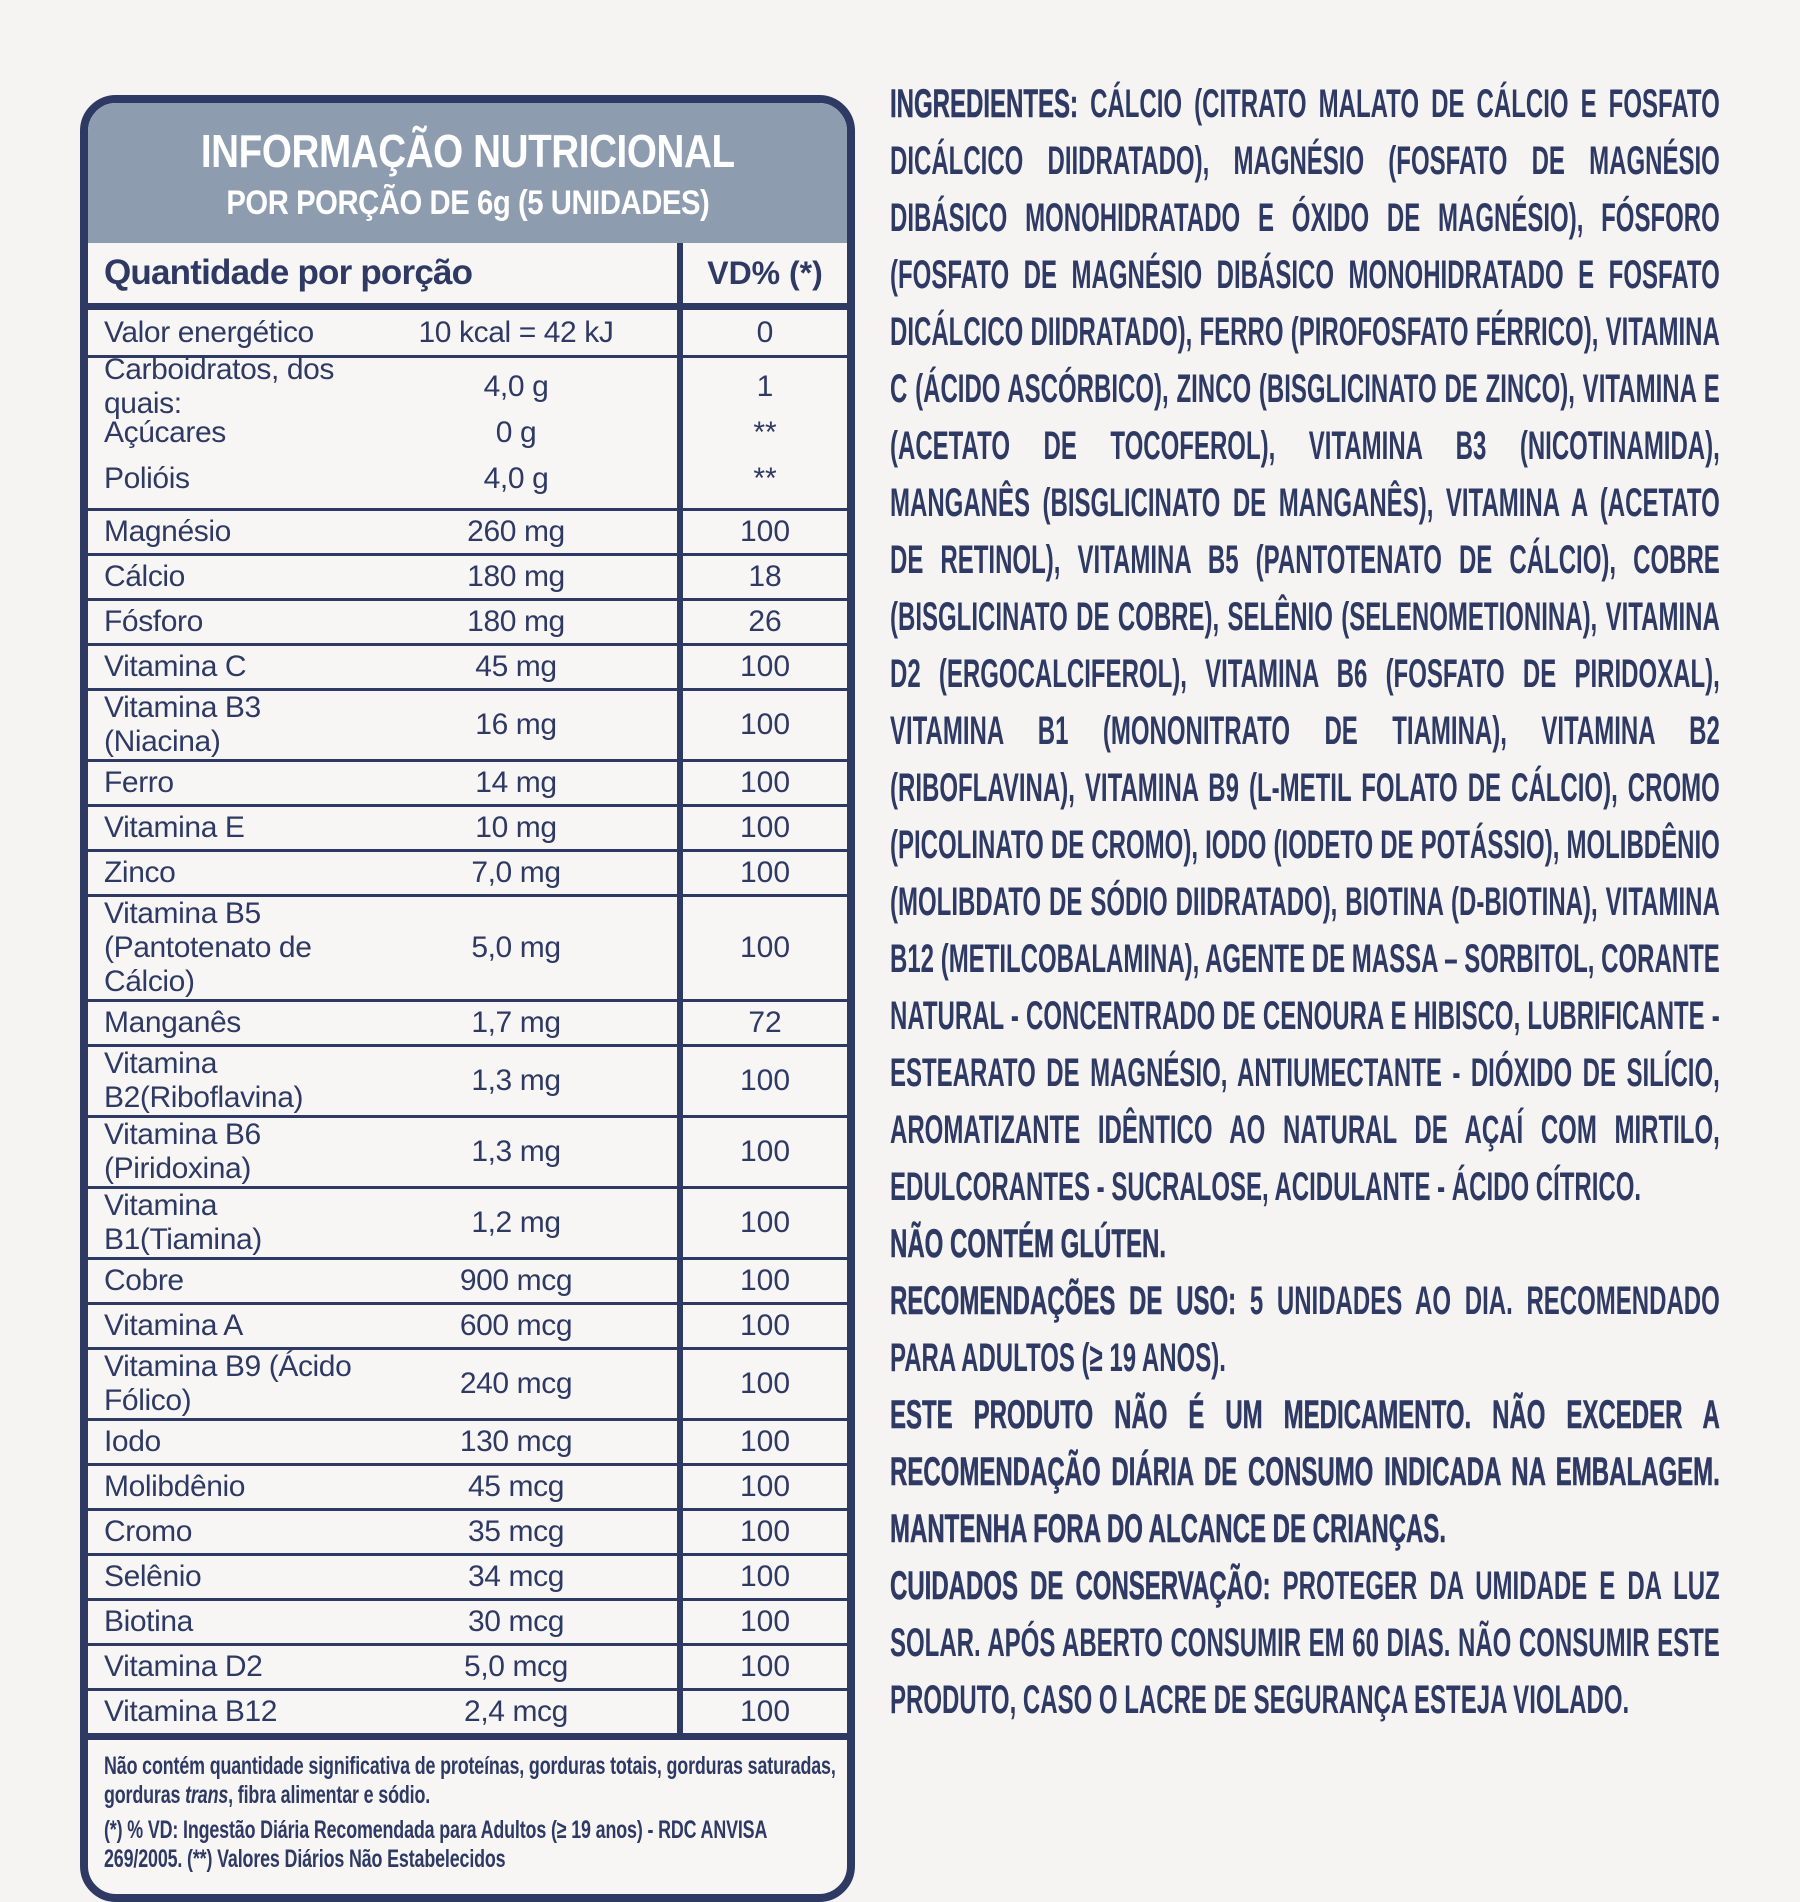  Describe the element at coordinates (288, 272) in the screenshot. I see `column-header-quantity: Quantidade por porção` at that location.